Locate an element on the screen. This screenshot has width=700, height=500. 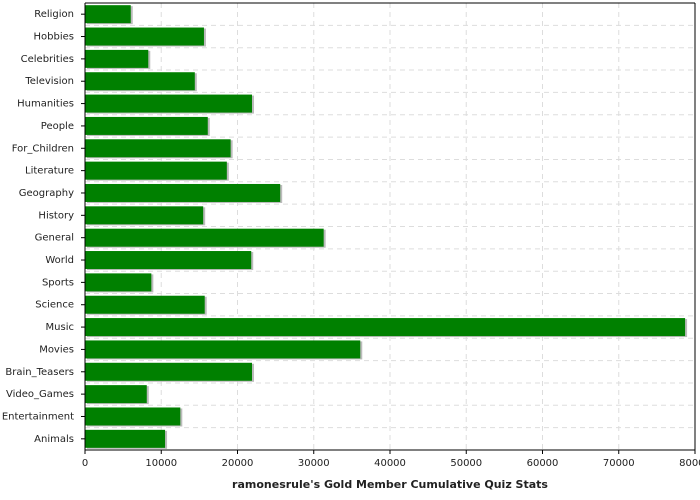
y-tick-label: Literature is located at coordinates (49, 171).